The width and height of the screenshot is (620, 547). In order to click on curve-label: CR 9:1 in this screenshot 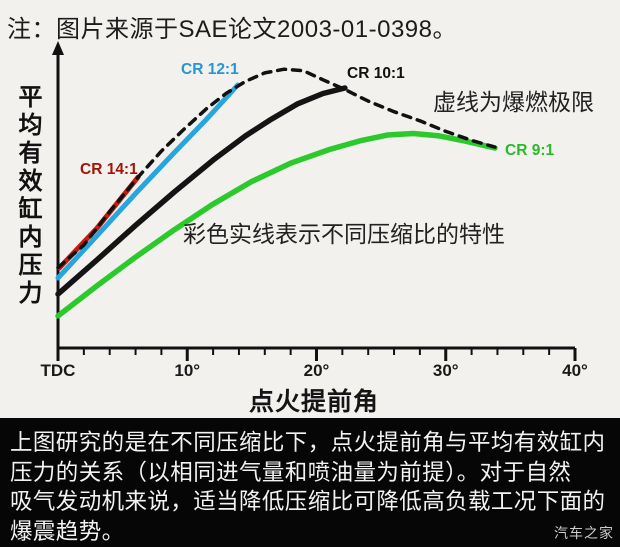, I will do `click(529, 150)`.